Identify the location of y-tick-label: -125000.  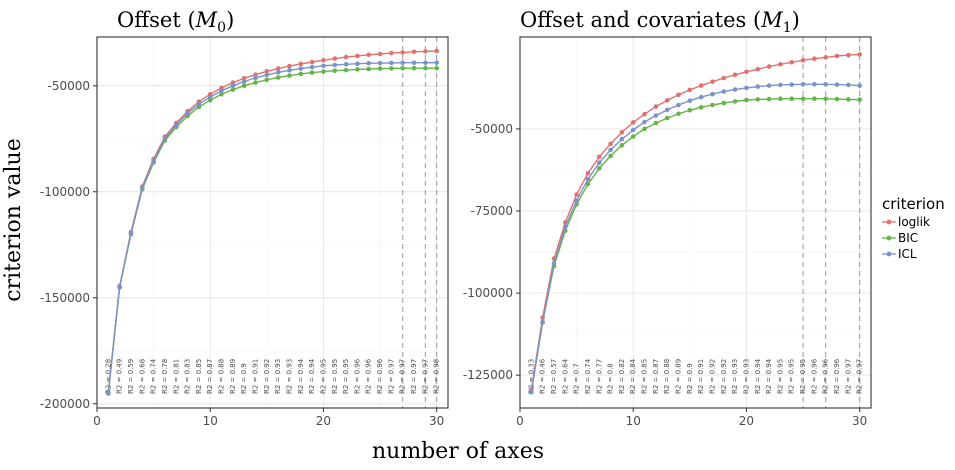
(488, 375).